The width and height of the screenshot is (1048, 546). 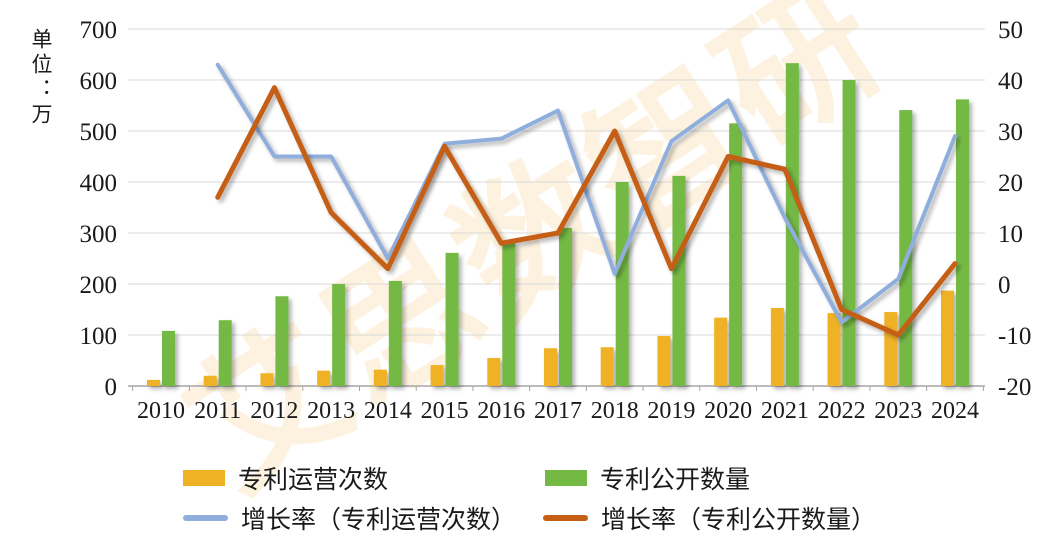 What do you see at coordinates (388, 411) in the screenshot?
I see `x-tick-label: 2014` at bounding box center [388, 411].